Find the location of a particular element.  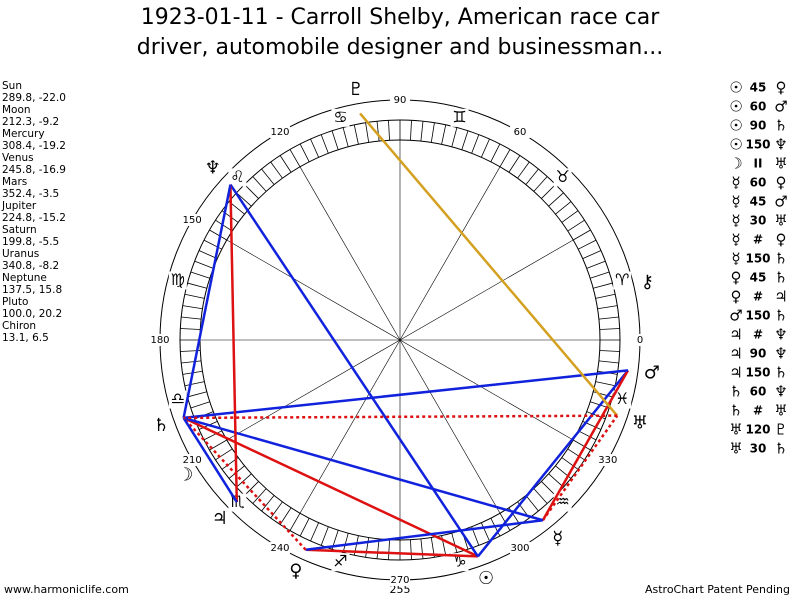

degree-label: 180 is located at coordinates (159, 340).